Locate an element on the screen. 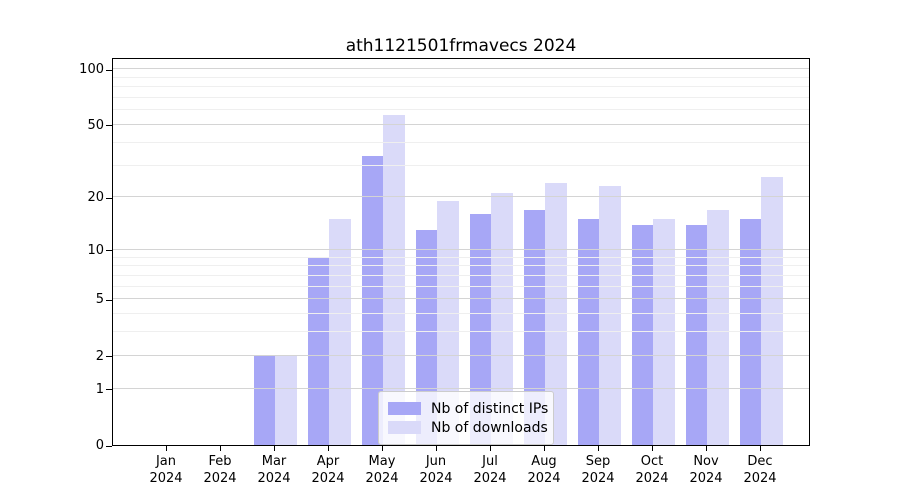 The height and width of the screenshot is (500, 900). y-tick-label-50: 50 is located at coordinates (95, 125).